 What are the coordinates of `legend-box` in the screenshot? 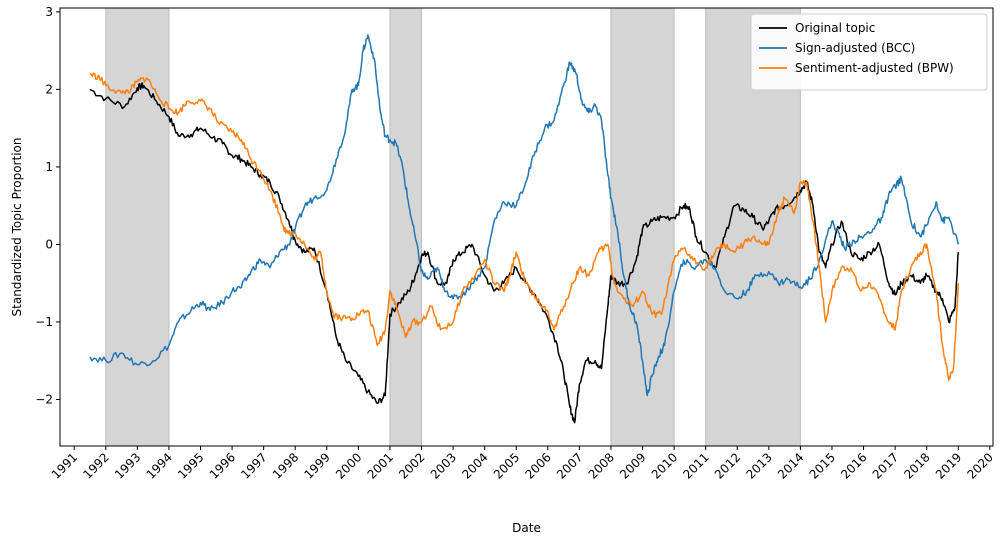 It's located at (869, 52).